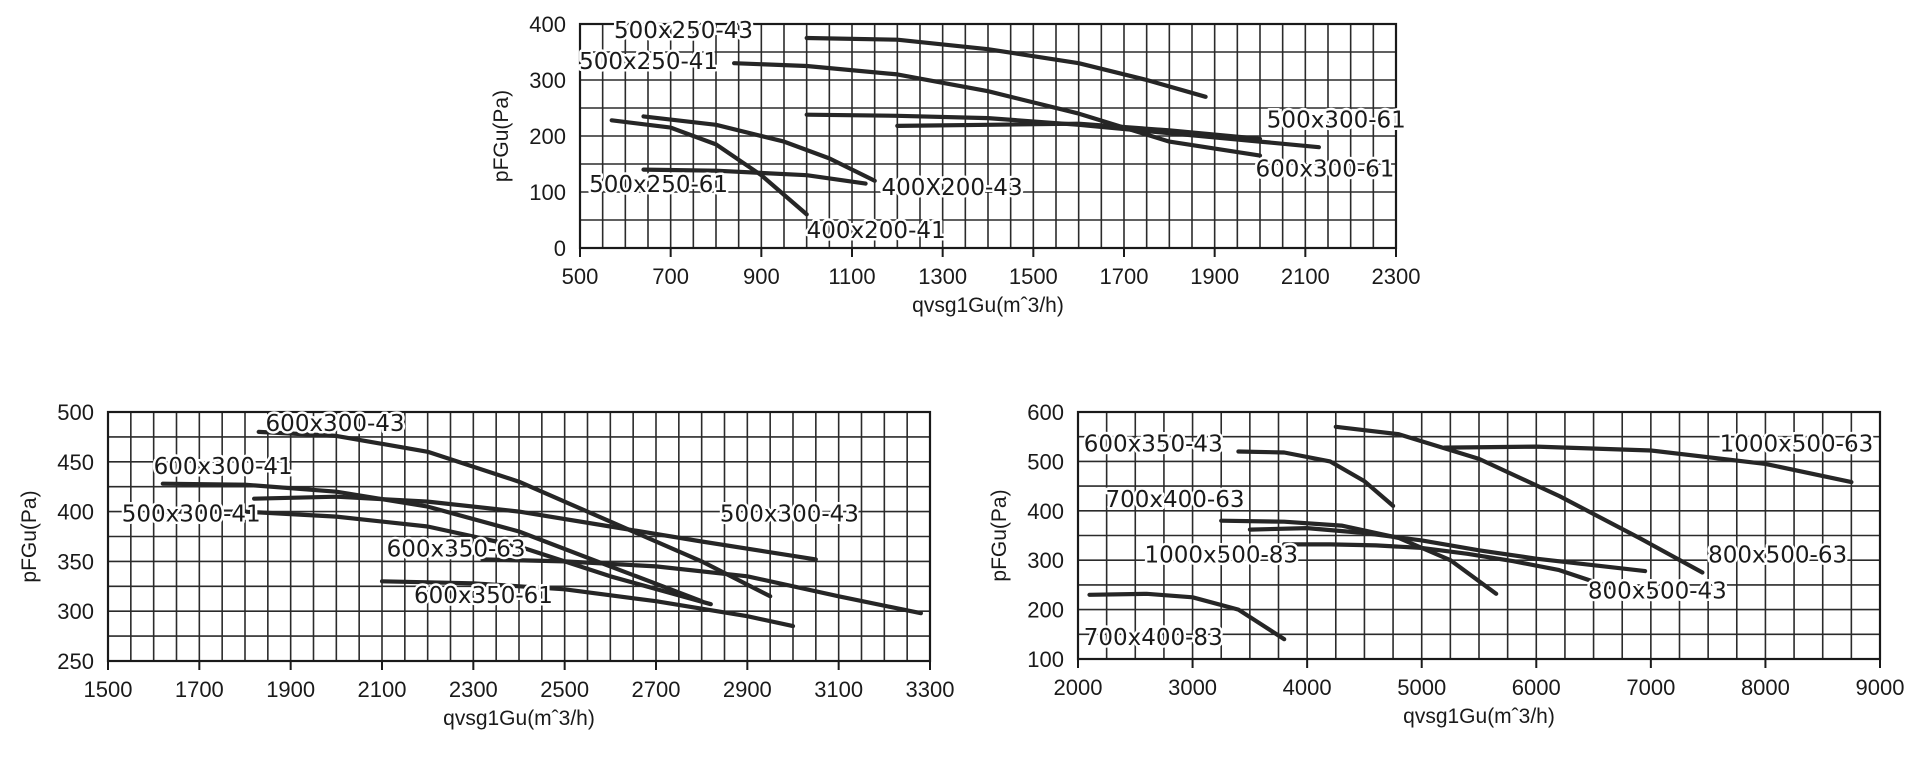 Image resolution: width=1918 pixels, height=762 pixels. Describe the element at coordinates (1324, 169) in the screenshot. I see `chart0-label-600x300-61: 600x300-61` at that location.